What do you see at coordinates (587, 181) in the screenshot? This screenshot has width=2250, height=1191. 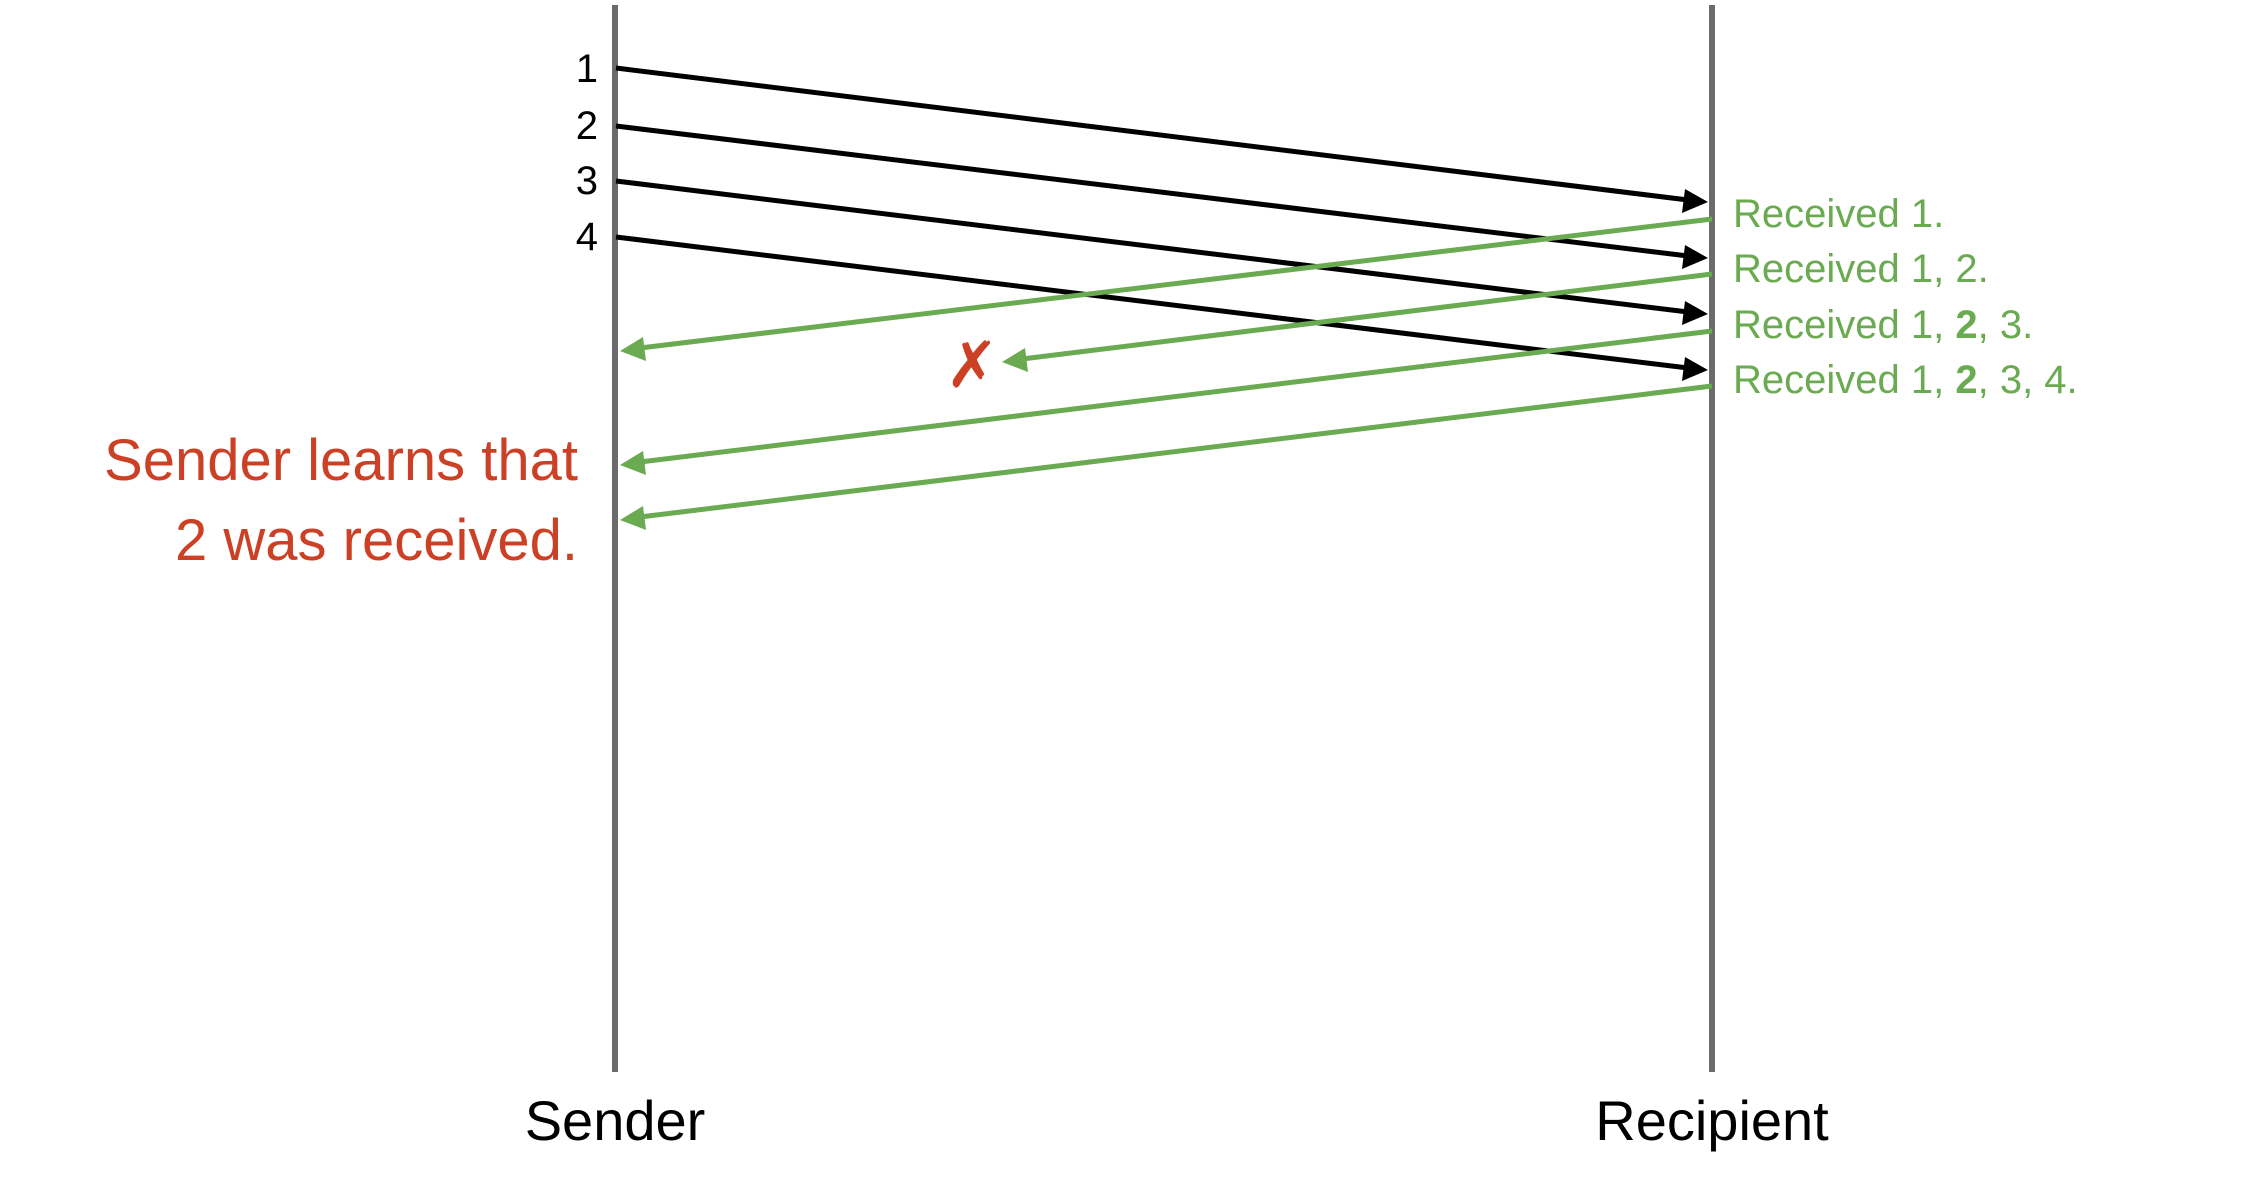 I see `packet-label-3: 3` at bounding box center [587, 181].